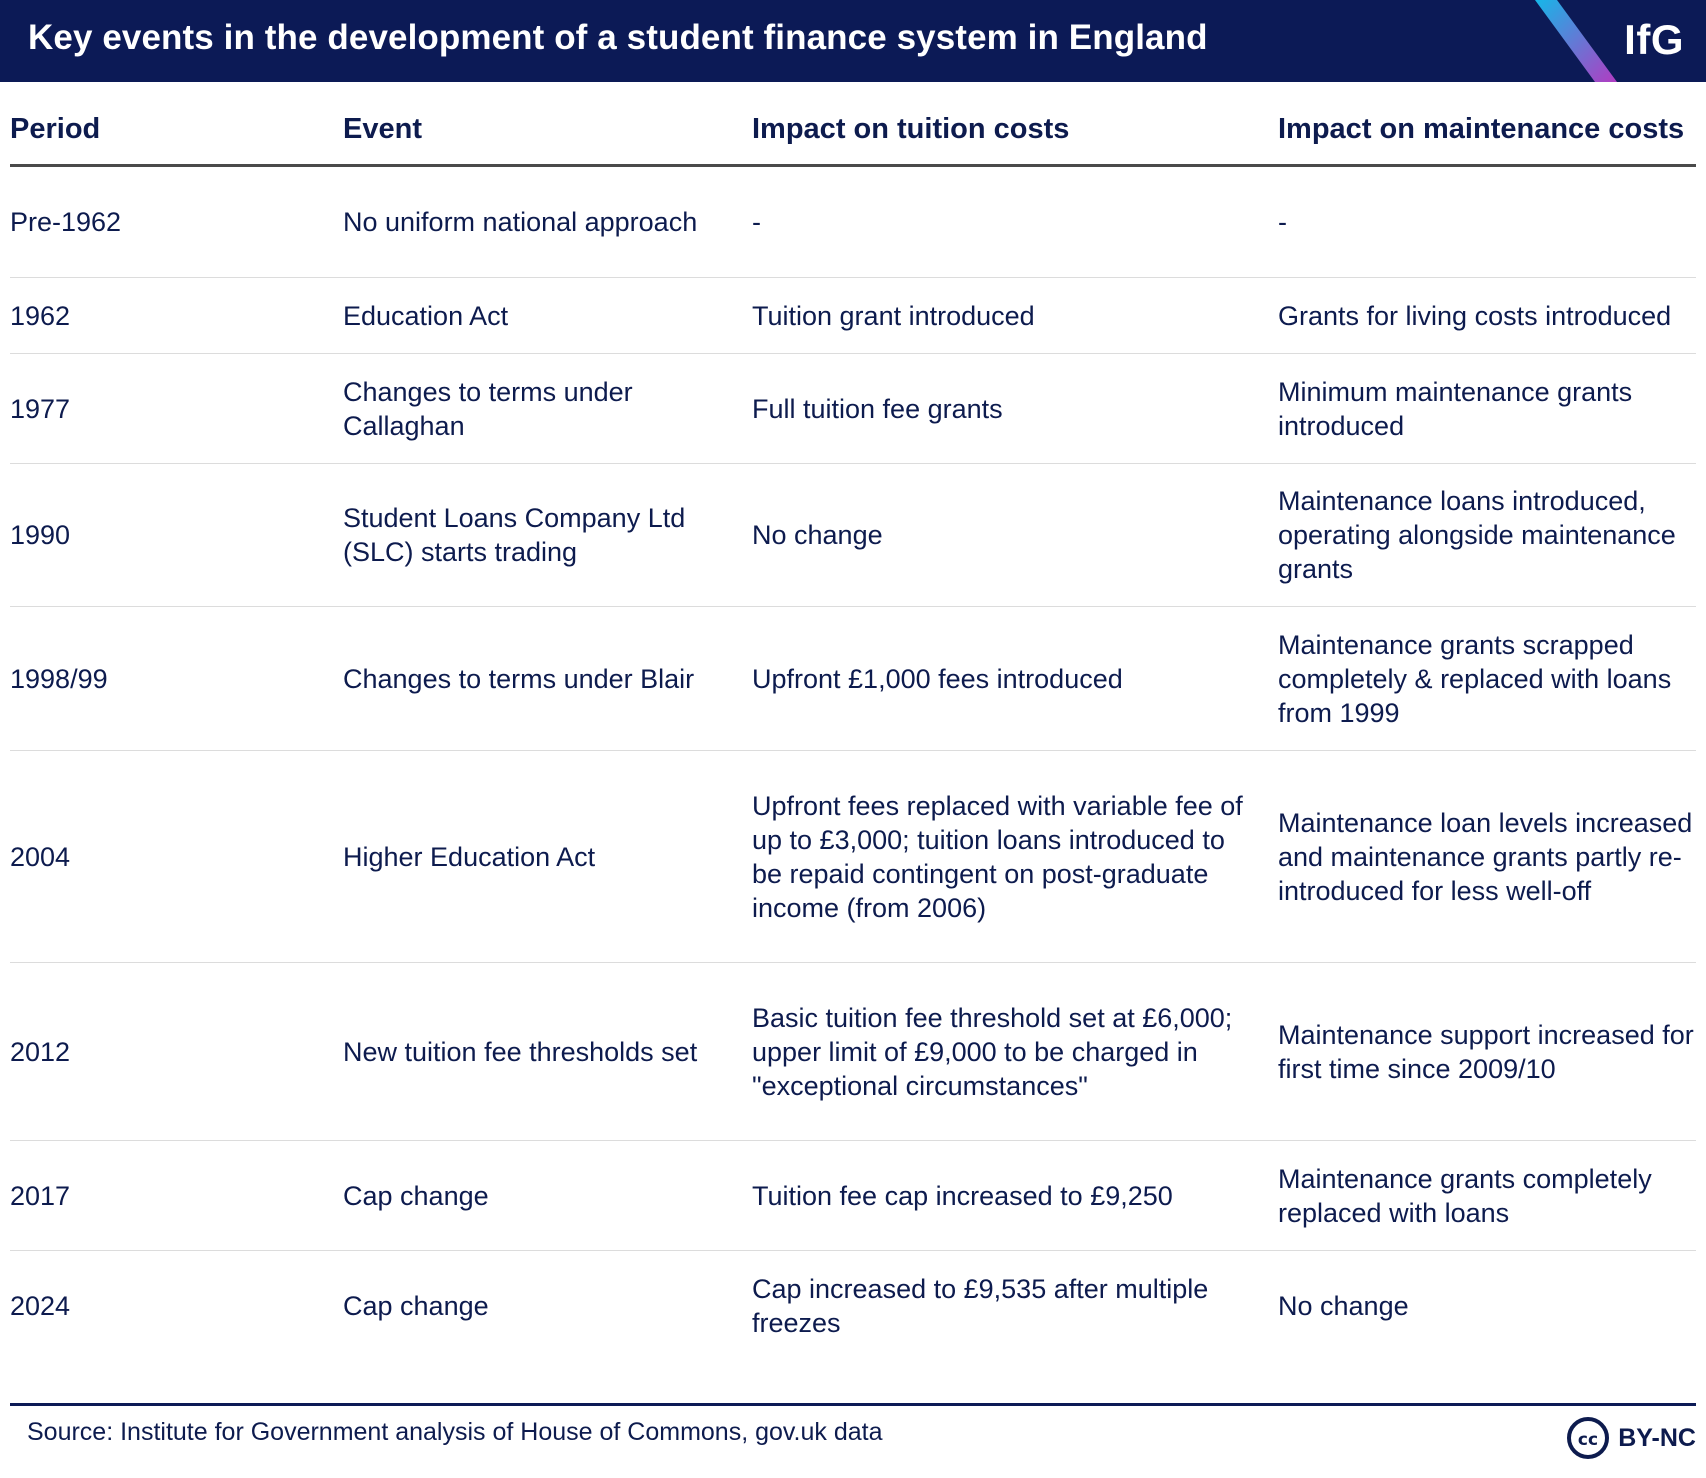 The height and width of the screenshot is (1478, 1706). What do you see at coordinates (1576, 41) in the screenshot?
I see `ifg-stripe-icon` at bounding box center [1576, 41].